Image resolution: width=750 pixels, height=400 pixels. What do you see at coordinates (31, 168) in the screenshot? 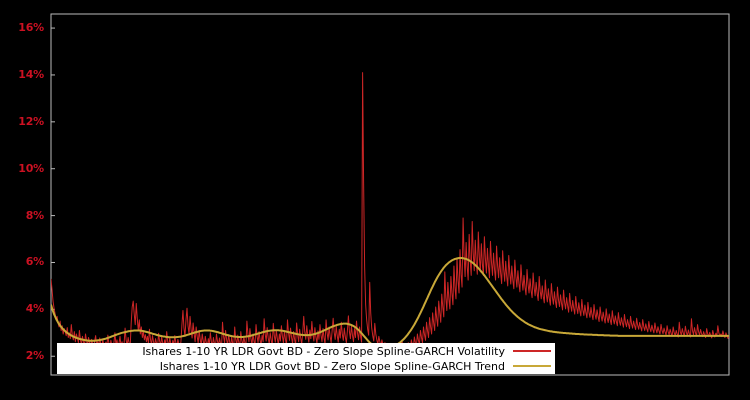
I see `y-tick-label-10pct: 10%` at bounding box center [31, 168].